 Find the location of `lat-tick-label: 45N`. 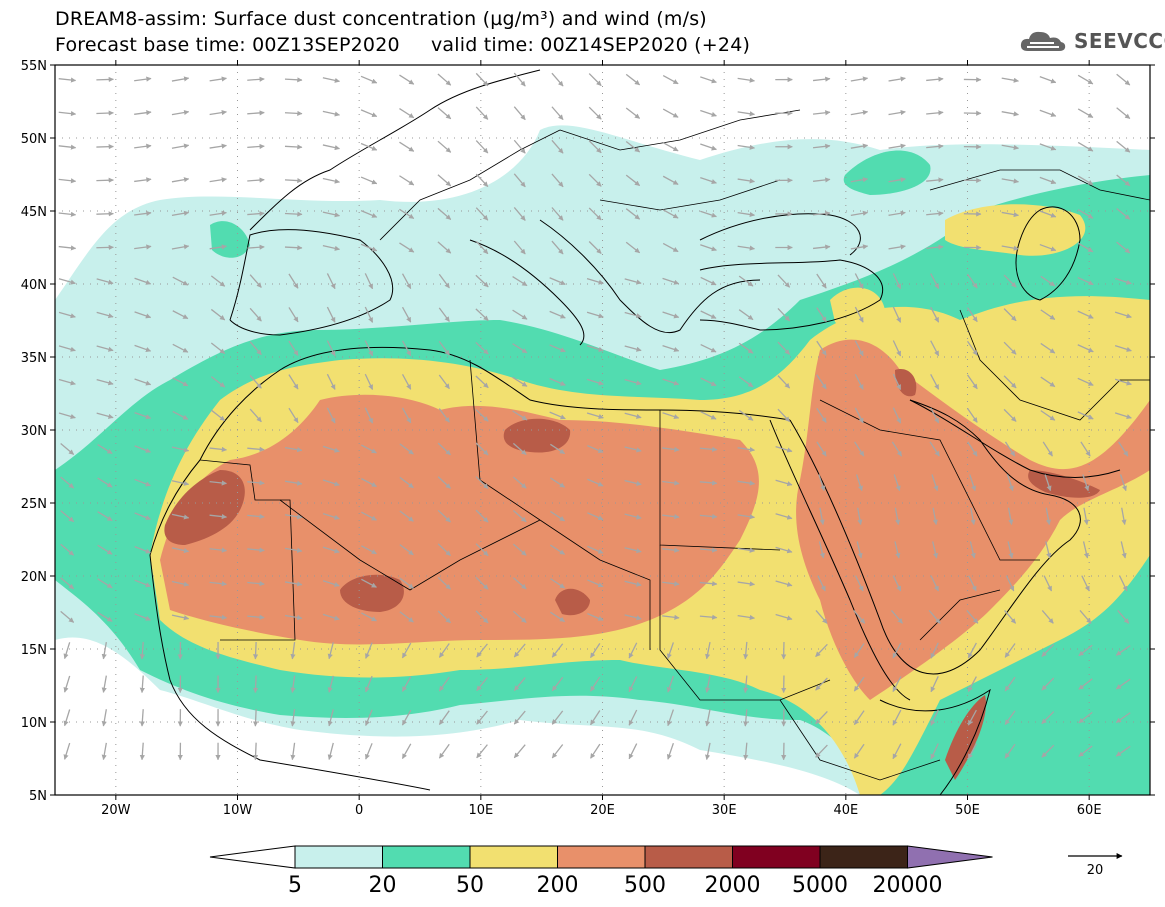

lat-tick-label: 45N is located at coordinates (34, 212).